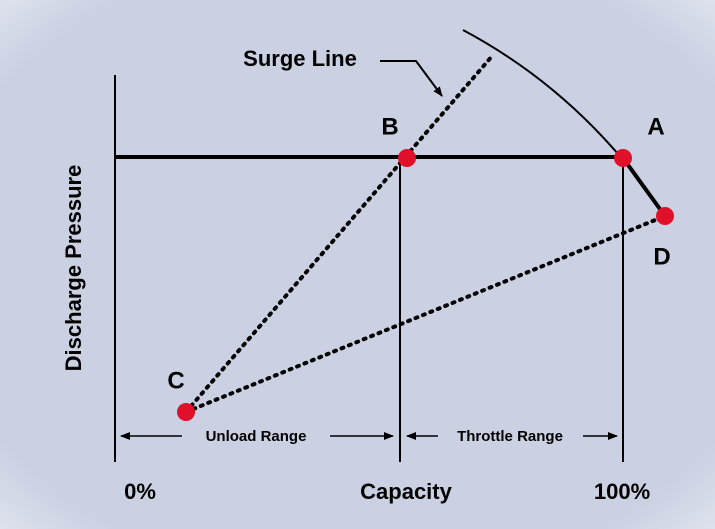  What do you see at coordinates (140, 491) in the screenshot?
I see `x-start-label: 0%` at bounding box center [140, 491].